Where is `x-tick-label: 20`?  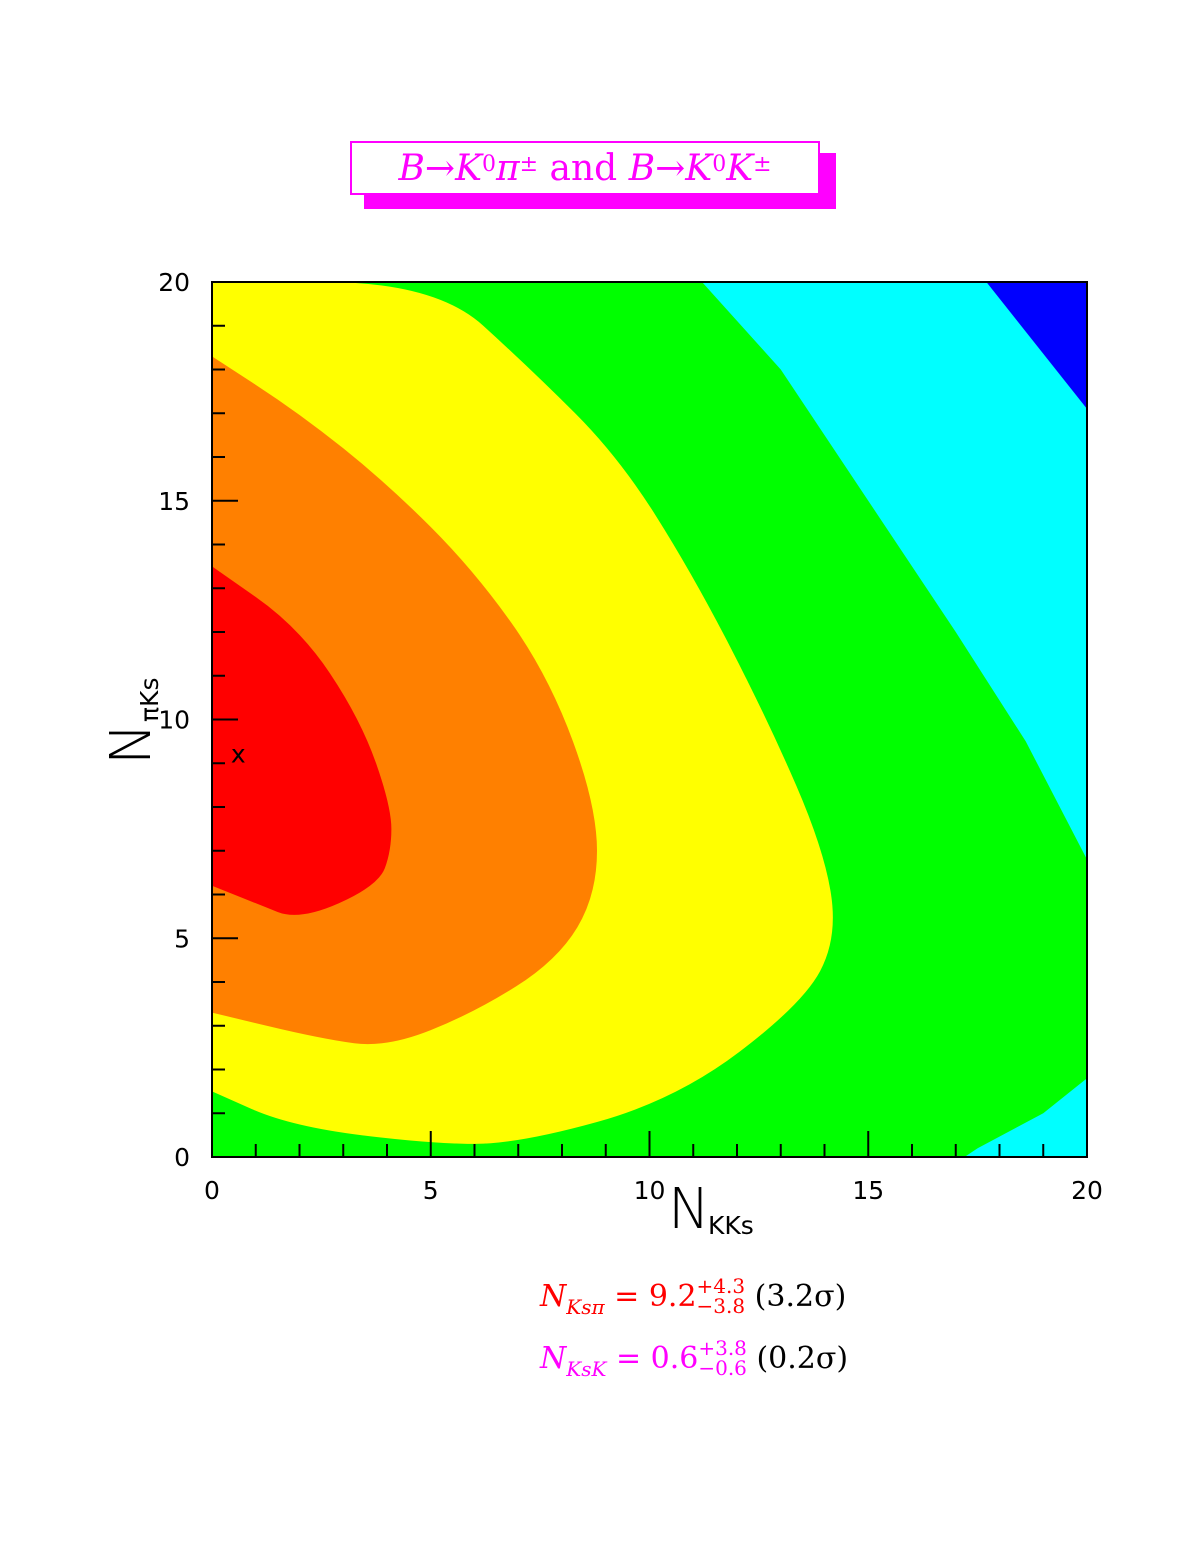
x-tick-label: 20 is located at coordinates (1087, 1190).